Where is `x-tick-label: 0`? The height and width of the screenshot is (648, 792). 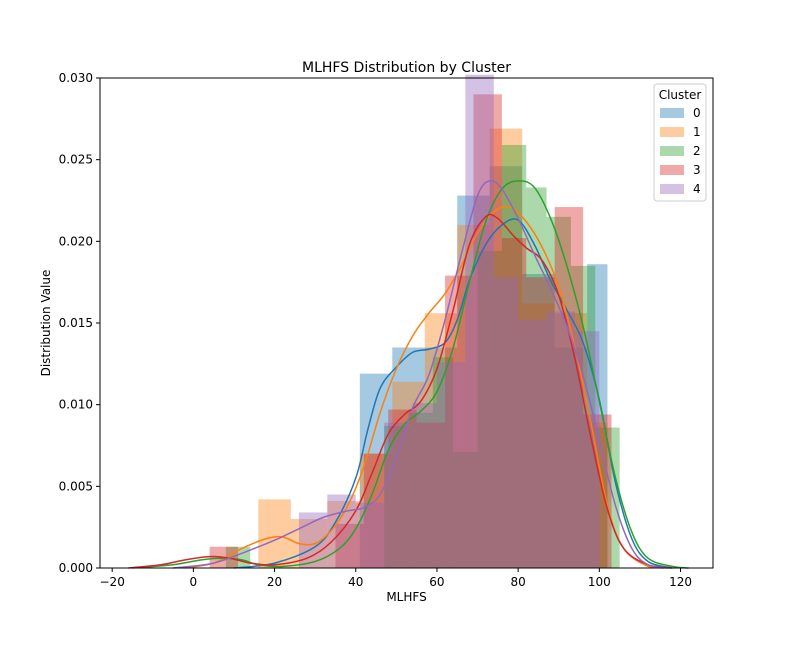 x-tick-label: 0 is located at coordinates (194, 582).